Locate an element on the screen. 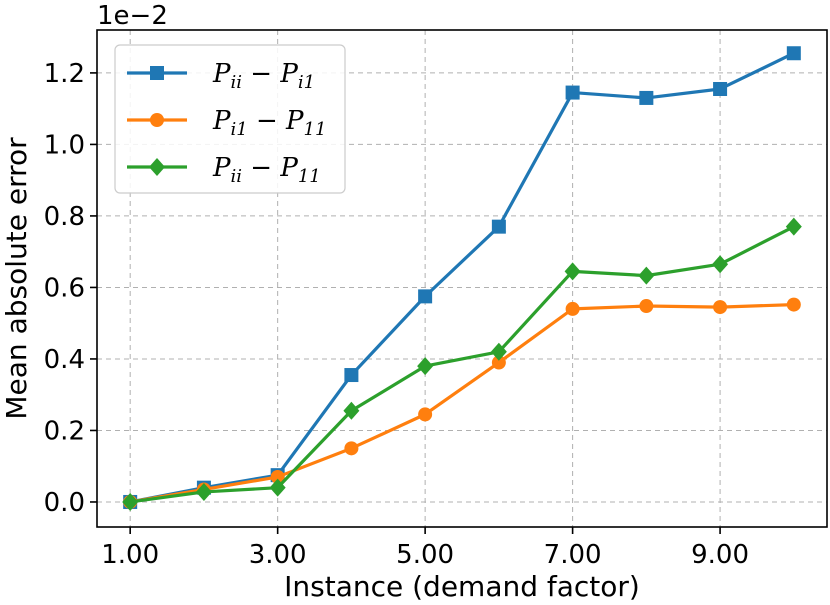 The height and width of the screenshot is (605, 830). y-axis-multiplier: 1e−2 is located at coordinates (132, 16).